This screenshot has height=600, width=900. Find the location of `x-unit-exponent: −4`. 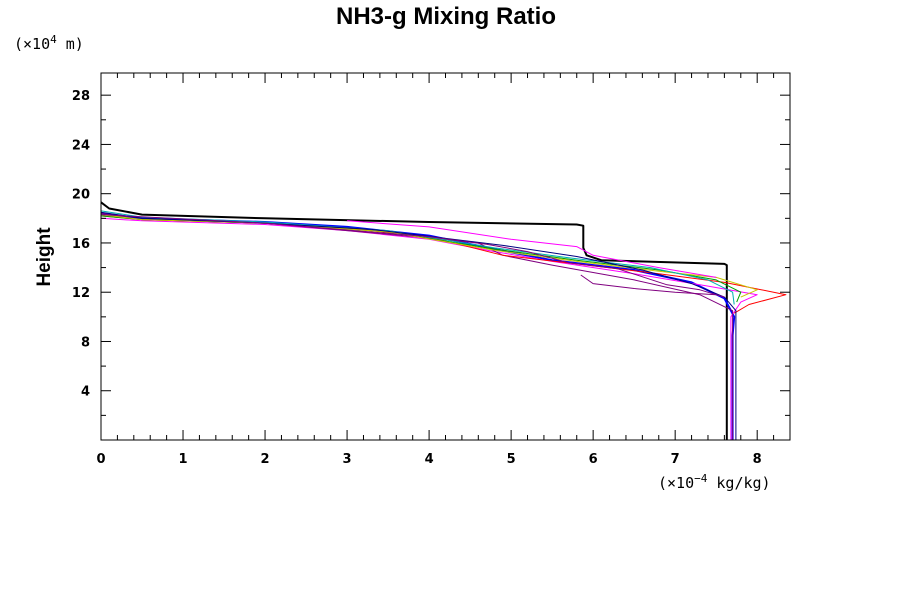

x-unit-exponent: −4 is located at coordinates (701, 478).